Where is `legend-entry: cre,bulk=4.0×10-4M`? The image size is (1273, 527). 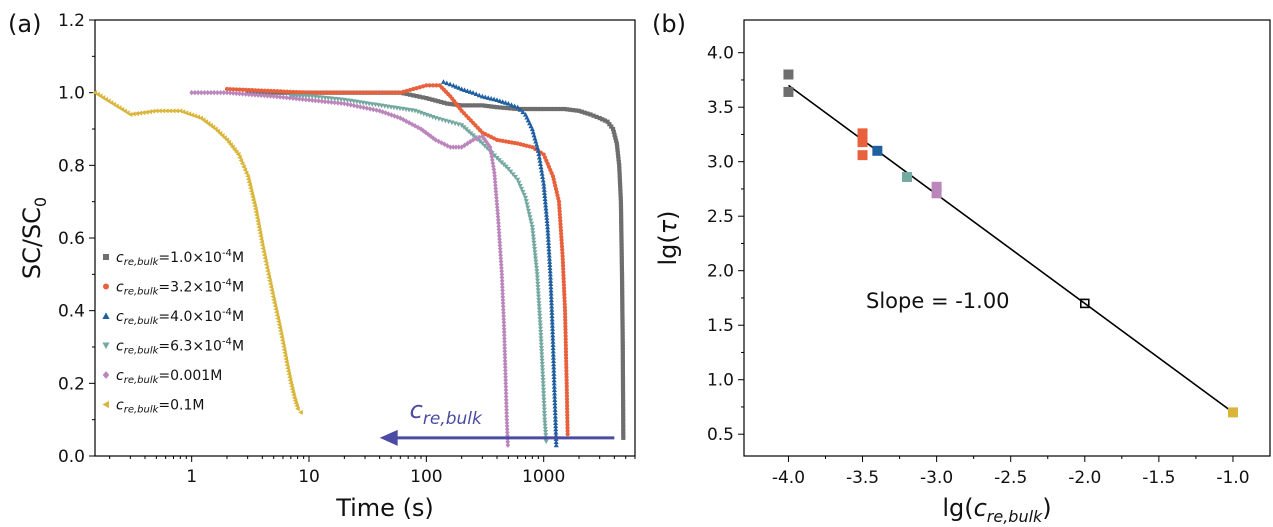
legend-entry: cre,bulk=4.0×10-4M is located at coordinates (173, 317).